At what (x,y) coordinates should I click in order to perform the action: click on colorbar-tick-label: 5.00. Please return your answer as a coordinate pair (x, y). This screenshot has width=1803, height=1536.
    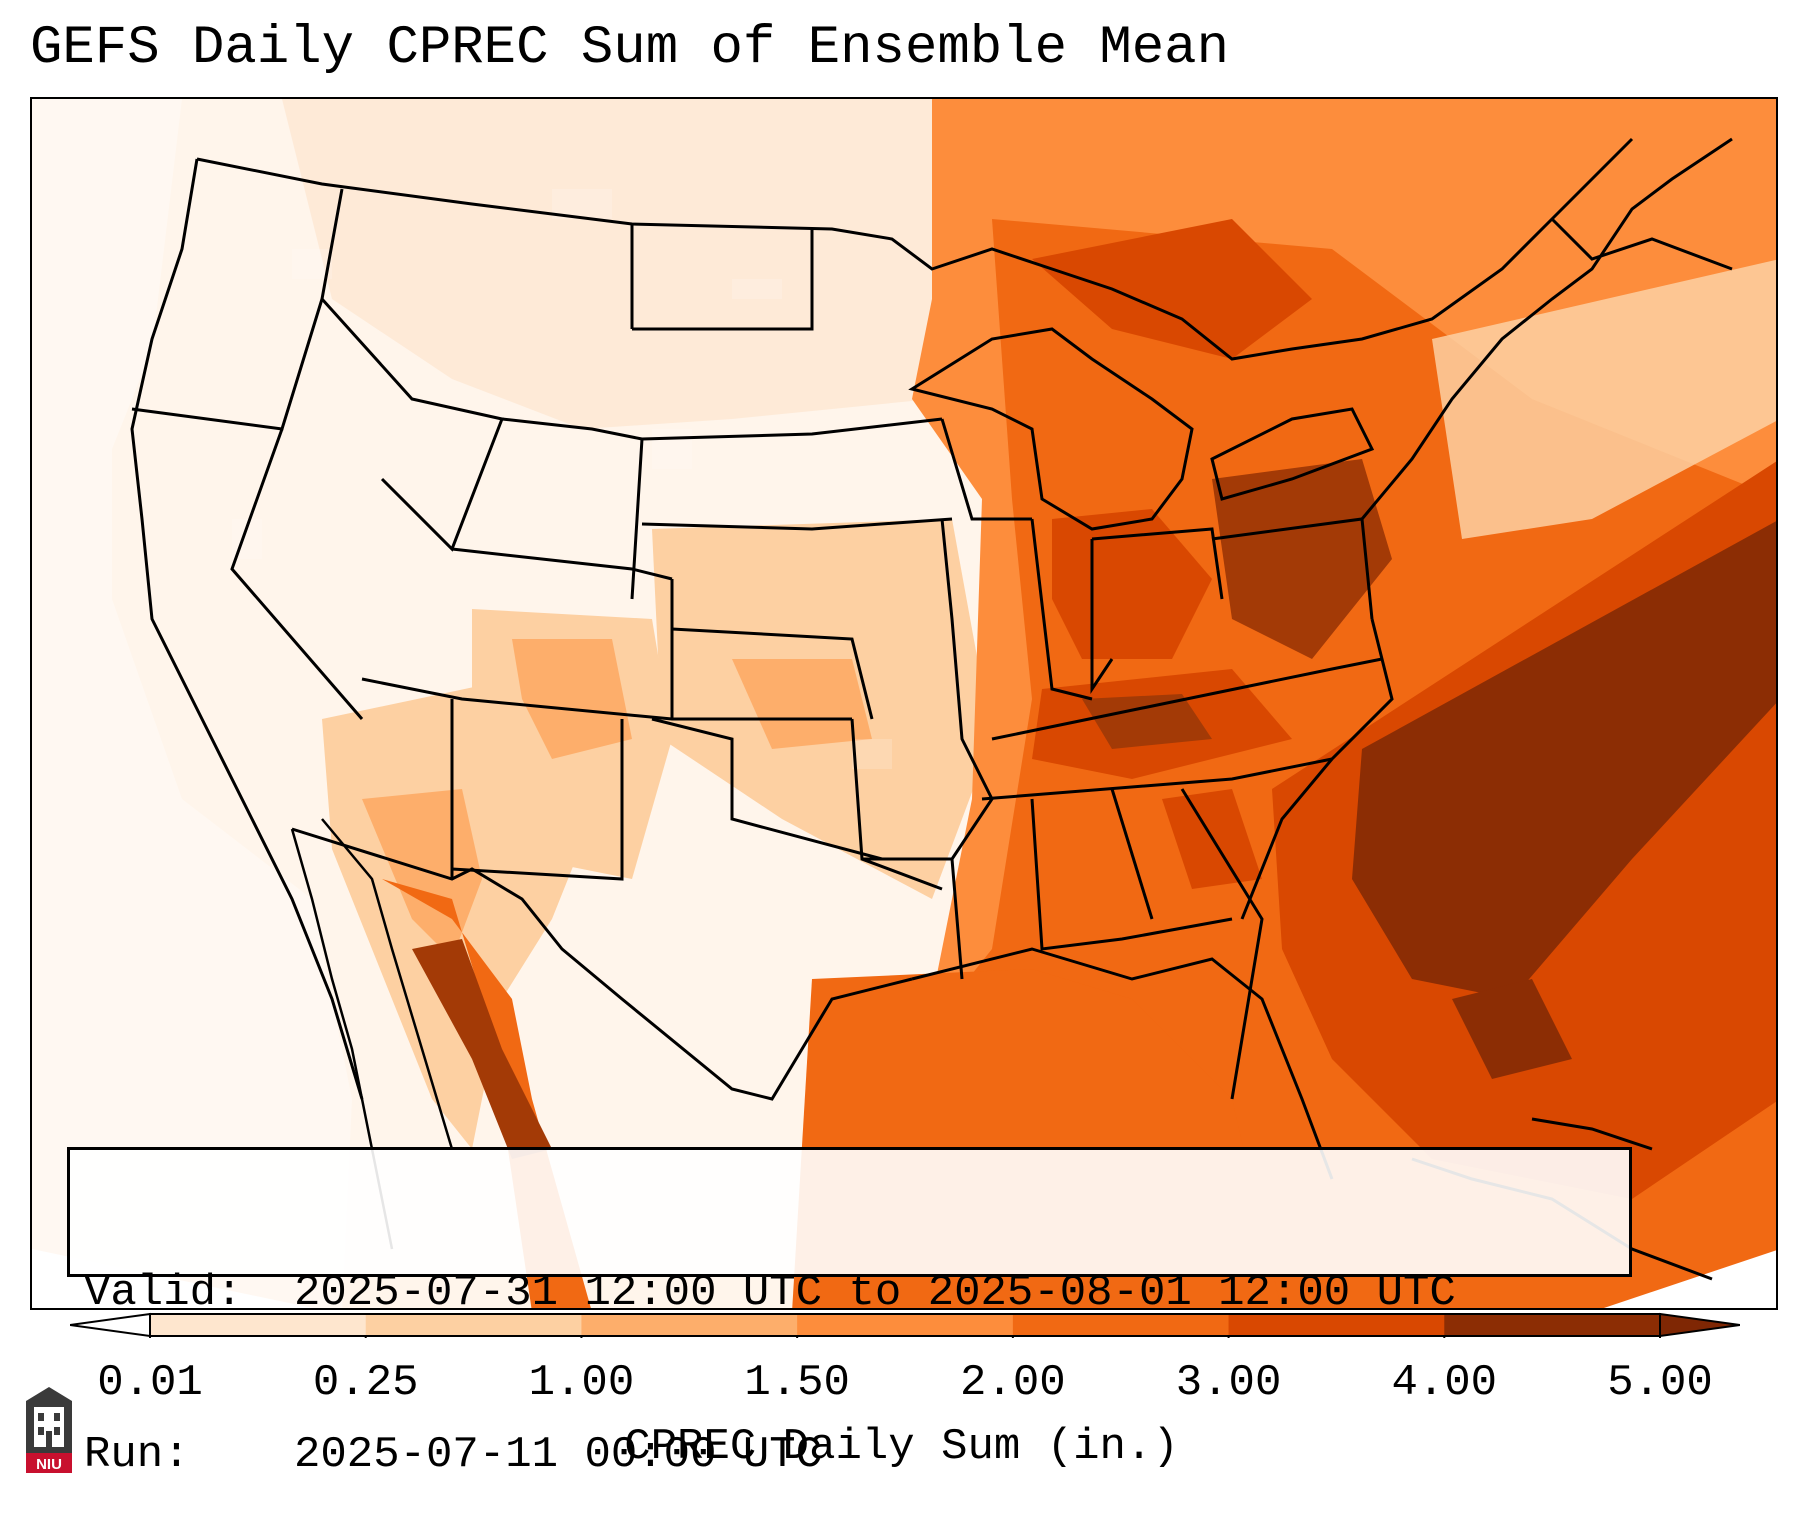
    Looking at the image, I should click on (1660, 1383).